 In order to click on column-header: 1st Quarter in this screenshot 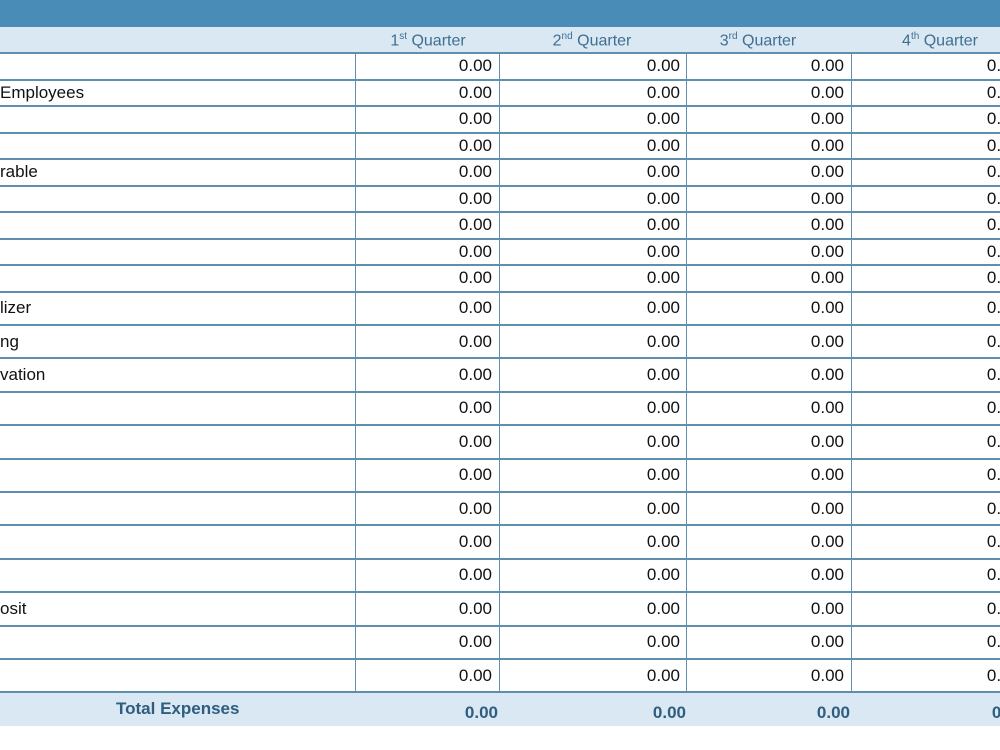, I will do `click(427, 40)`.